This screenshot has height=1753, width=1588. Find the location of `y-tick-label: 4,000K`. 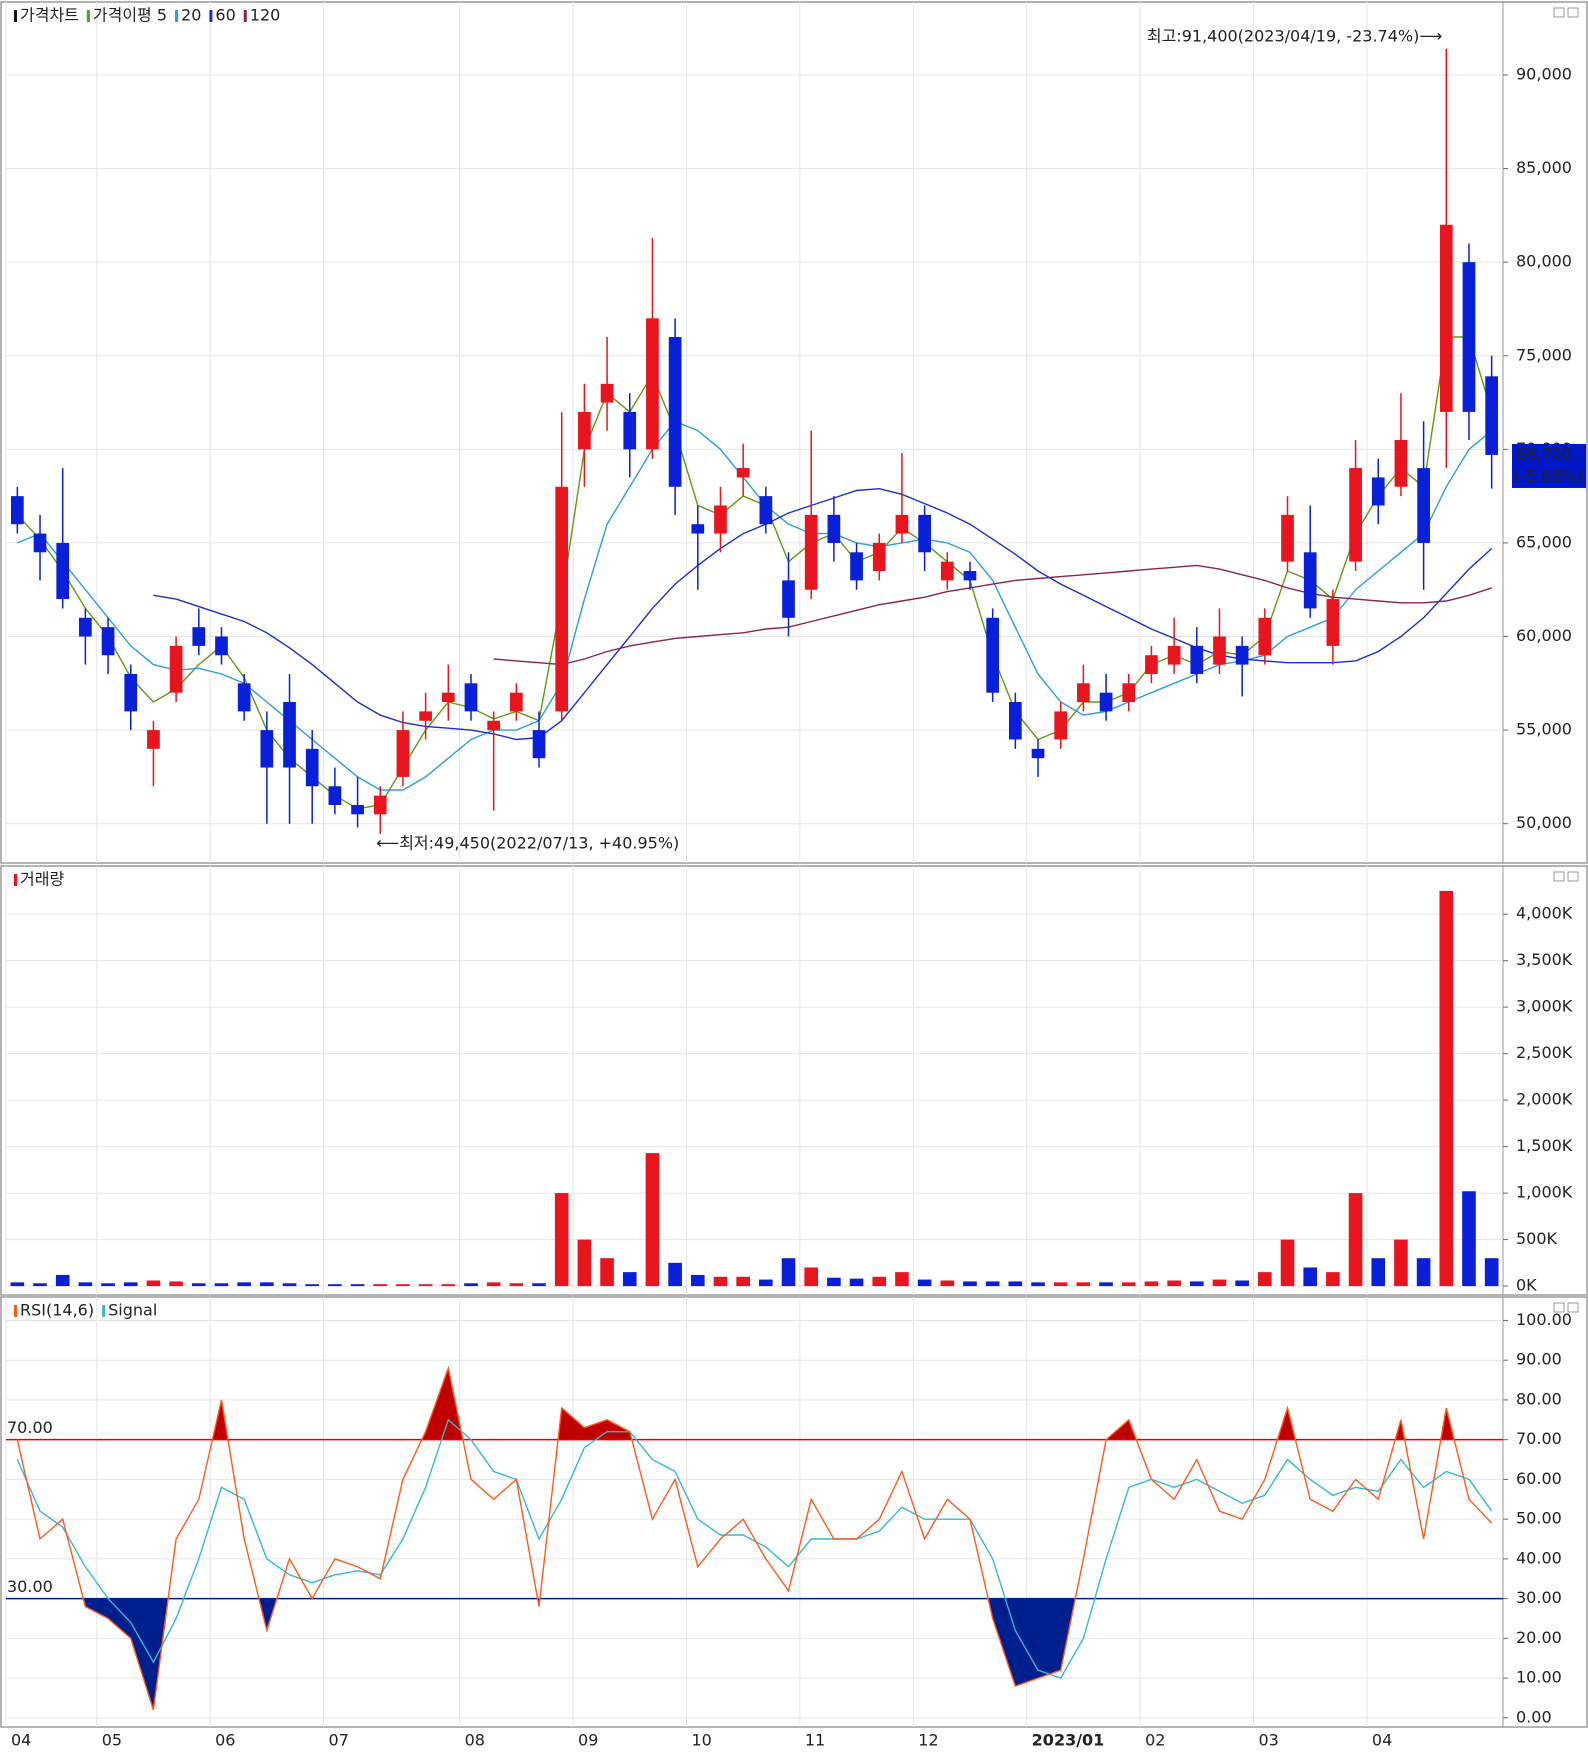

y-tick-label: 4,000K is located at coordinates (1544, 913).